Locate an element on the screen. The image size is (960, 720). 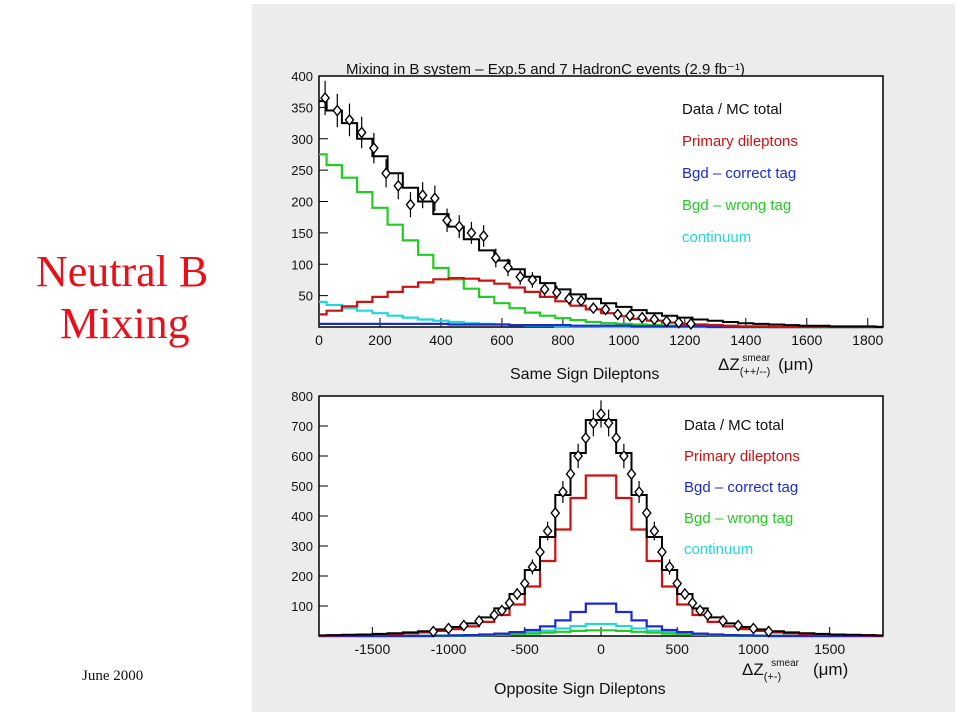
top-xlabel-sup: smear is located at coordinates (756, 358).